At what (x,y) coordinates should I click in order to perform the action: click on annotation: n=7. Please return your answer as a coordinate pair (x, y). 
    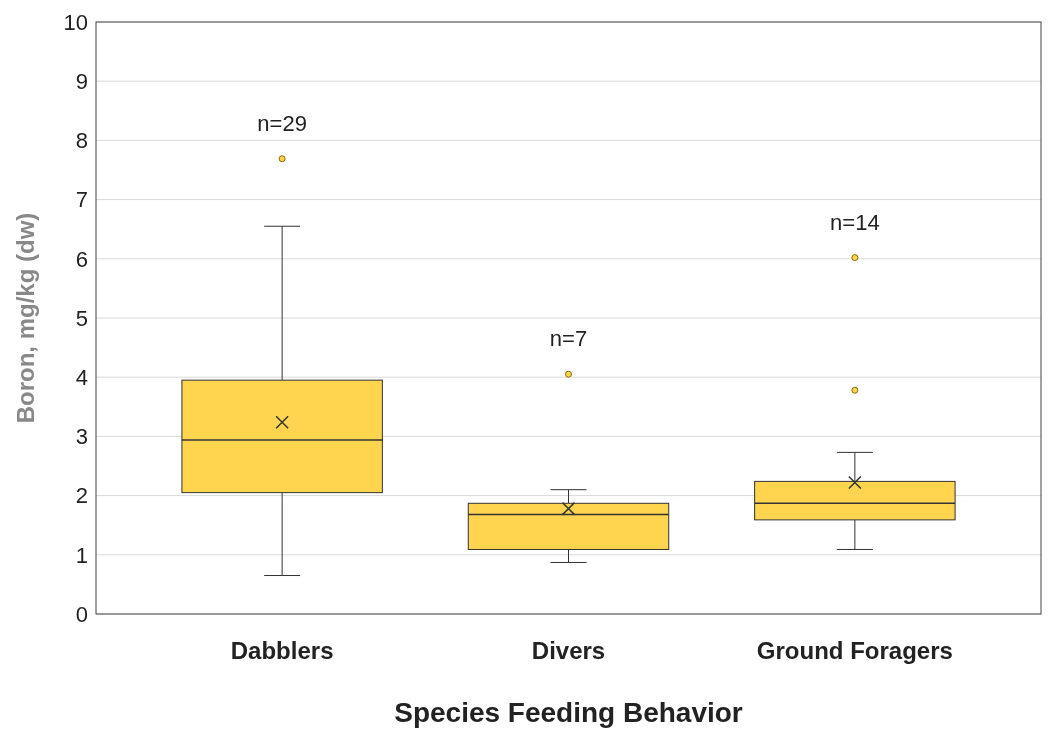
    Looking at the image, I should click on (568, 339).